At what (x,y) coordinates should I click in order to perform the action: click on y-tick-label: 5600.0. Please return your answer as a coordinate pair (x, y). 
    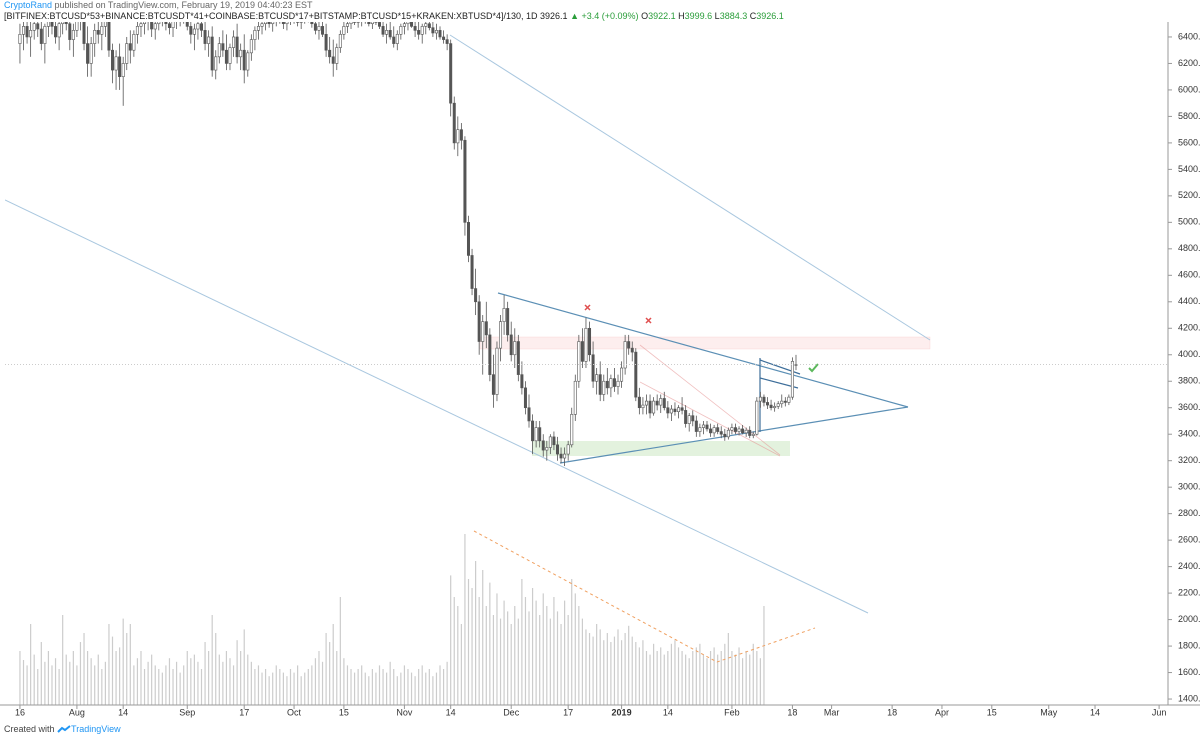
    Looking at the image, I should click on (1189, 142).